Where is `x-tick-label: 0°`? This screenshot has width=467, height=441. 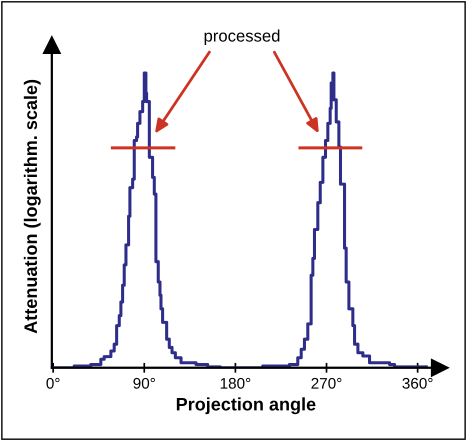 x-tick-label: 0° is located at coordinates (53, 383).